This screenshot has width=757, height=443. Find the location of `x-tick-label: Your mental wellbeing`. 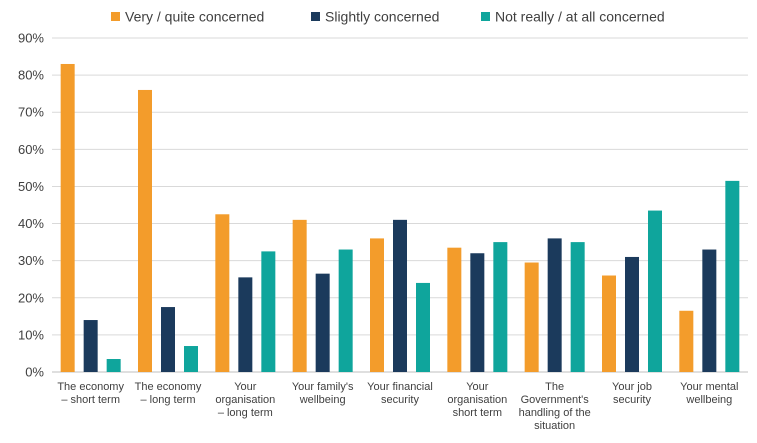

x-tick-label: Your mental wellbeing is located at coordinates (709, 393).